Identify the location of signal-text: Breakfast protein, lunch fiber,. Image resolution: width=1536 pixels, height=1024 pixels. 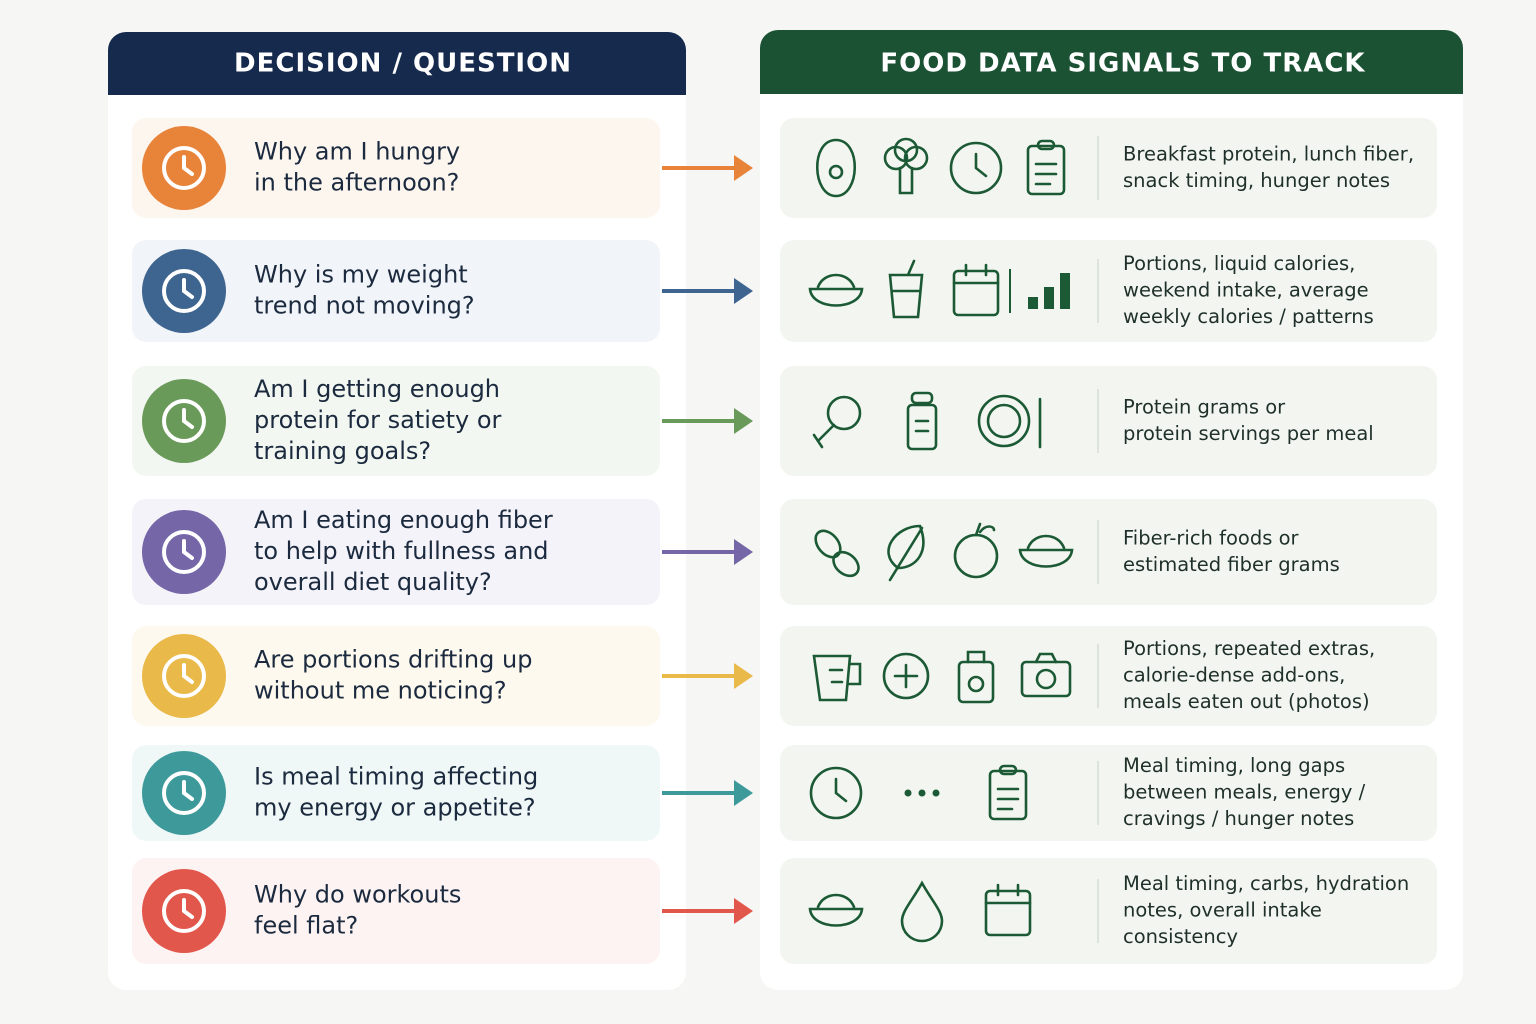
(1268, 153).